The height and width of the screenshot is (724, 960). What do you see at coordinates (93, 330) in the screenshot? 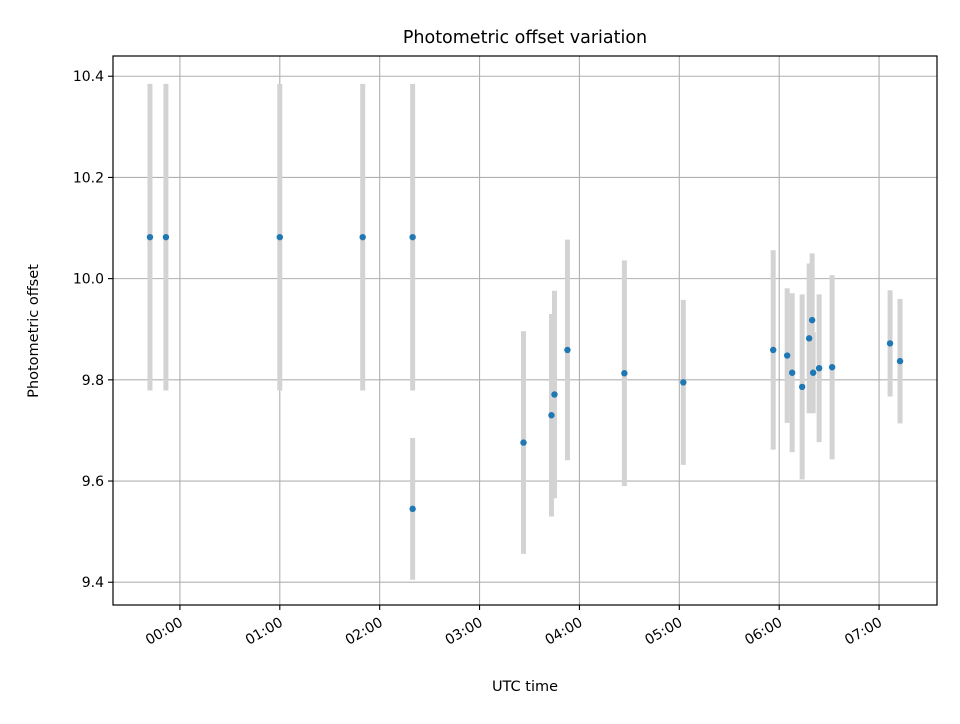
I see `y-axis-ticks: 9.4 9.6 9.8 10.0 10.2 10.4` at bounding box center [93, 330].